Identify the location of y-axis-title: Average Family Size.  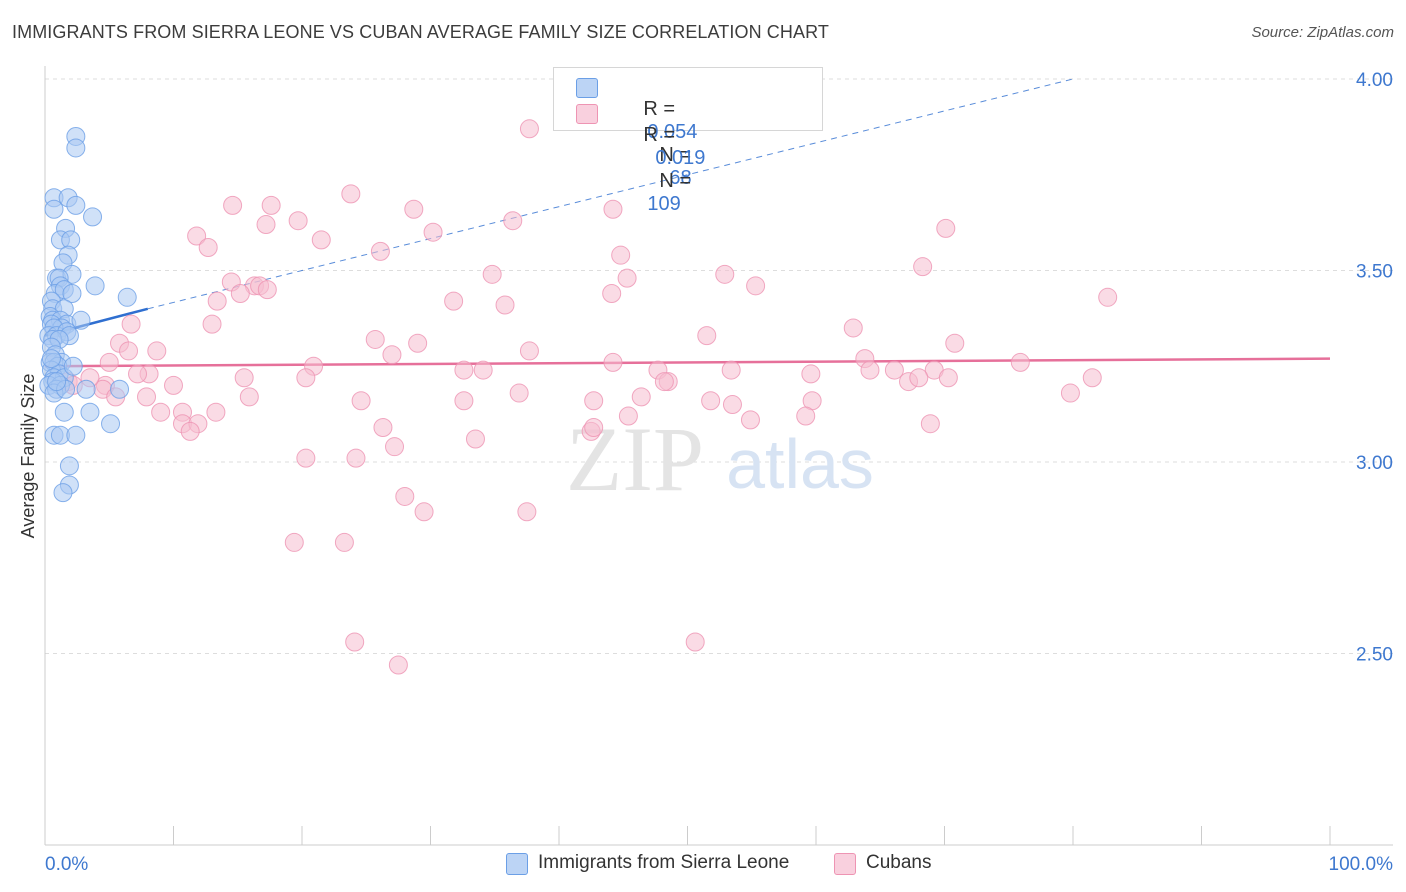
(28, 456).